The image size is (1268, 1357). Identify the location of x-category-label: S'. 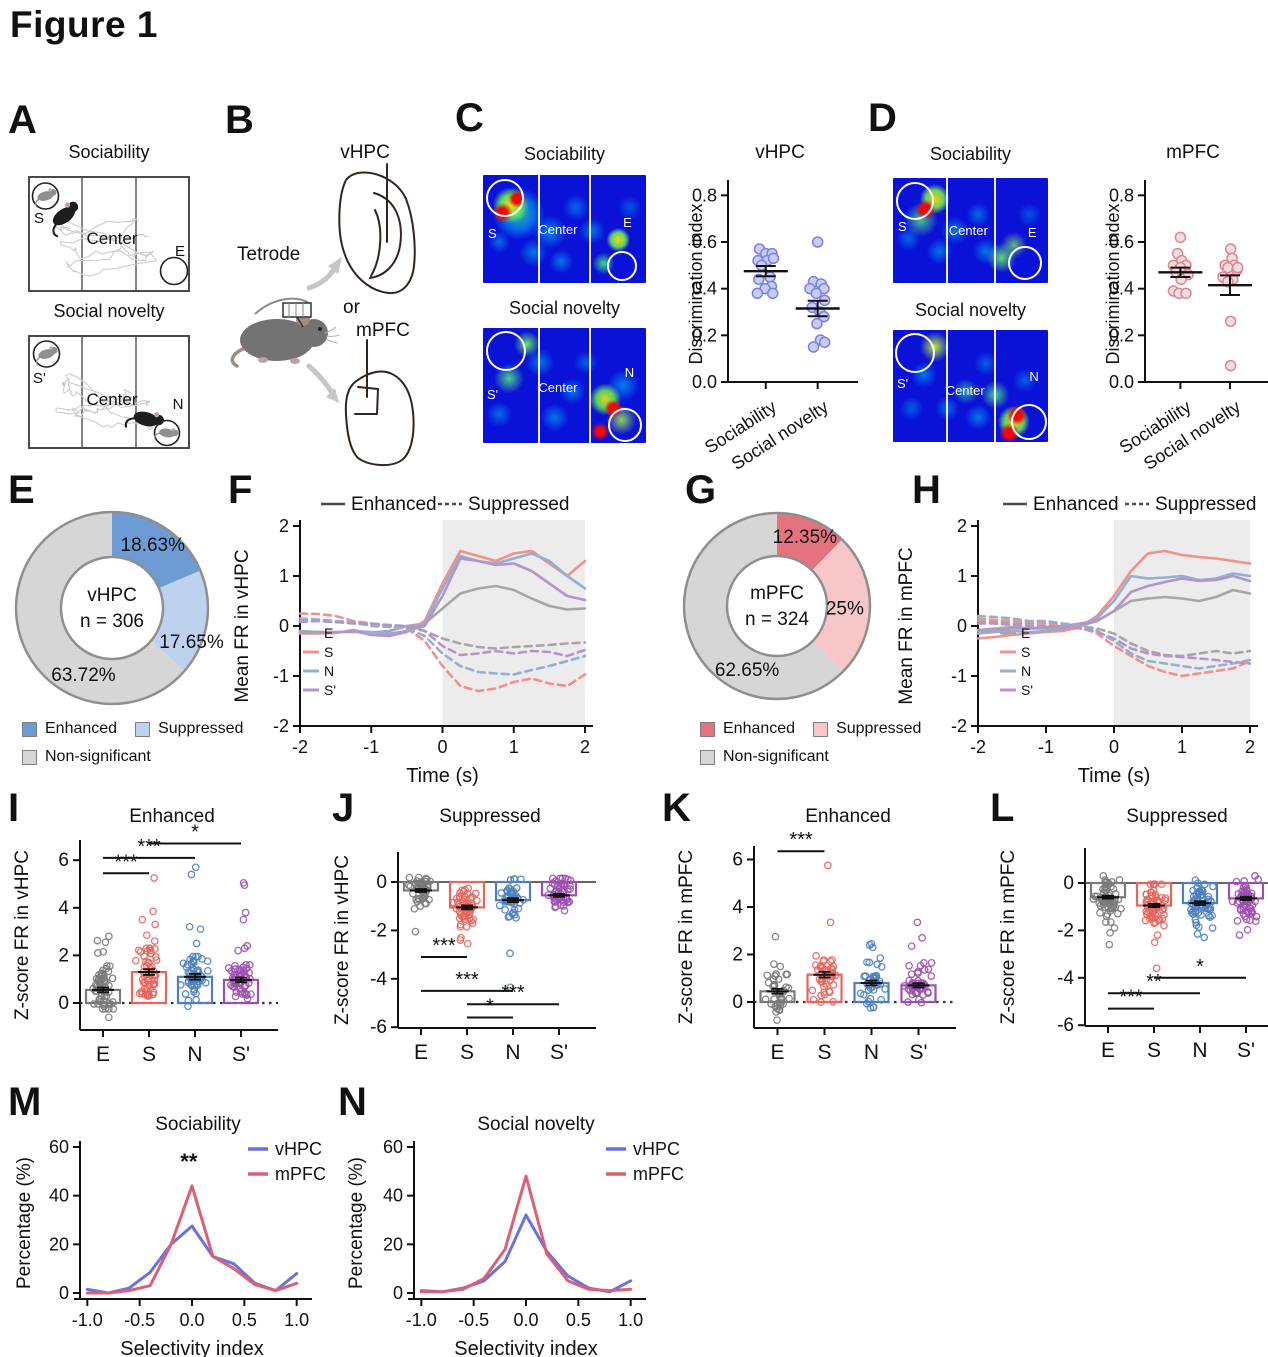
(559, 1052).